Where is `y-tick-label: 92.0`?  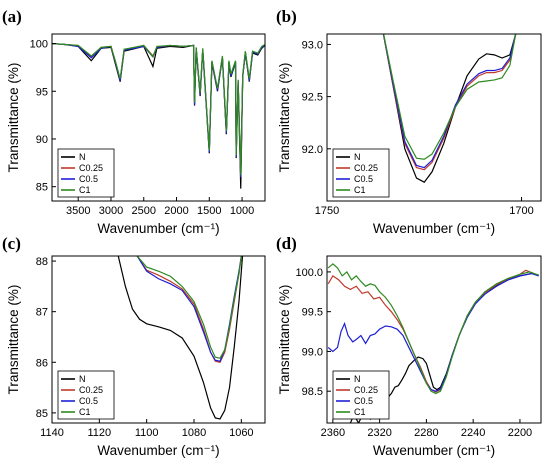
y-tick-label: 92.0 is located at coordinates (312, 150).